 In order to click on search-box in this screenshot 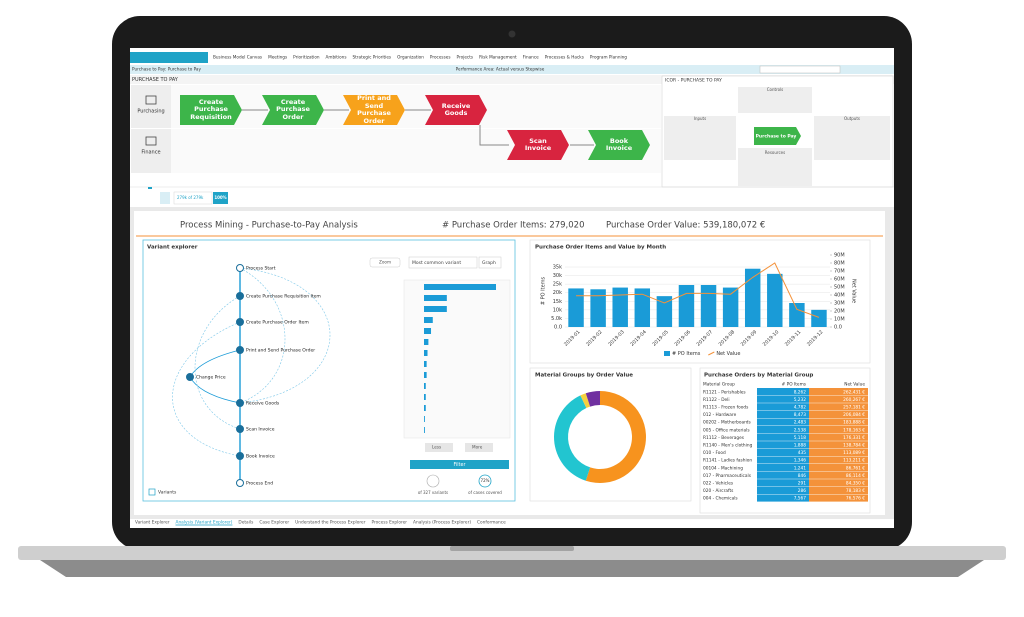, I will do `click(800, 69)`.